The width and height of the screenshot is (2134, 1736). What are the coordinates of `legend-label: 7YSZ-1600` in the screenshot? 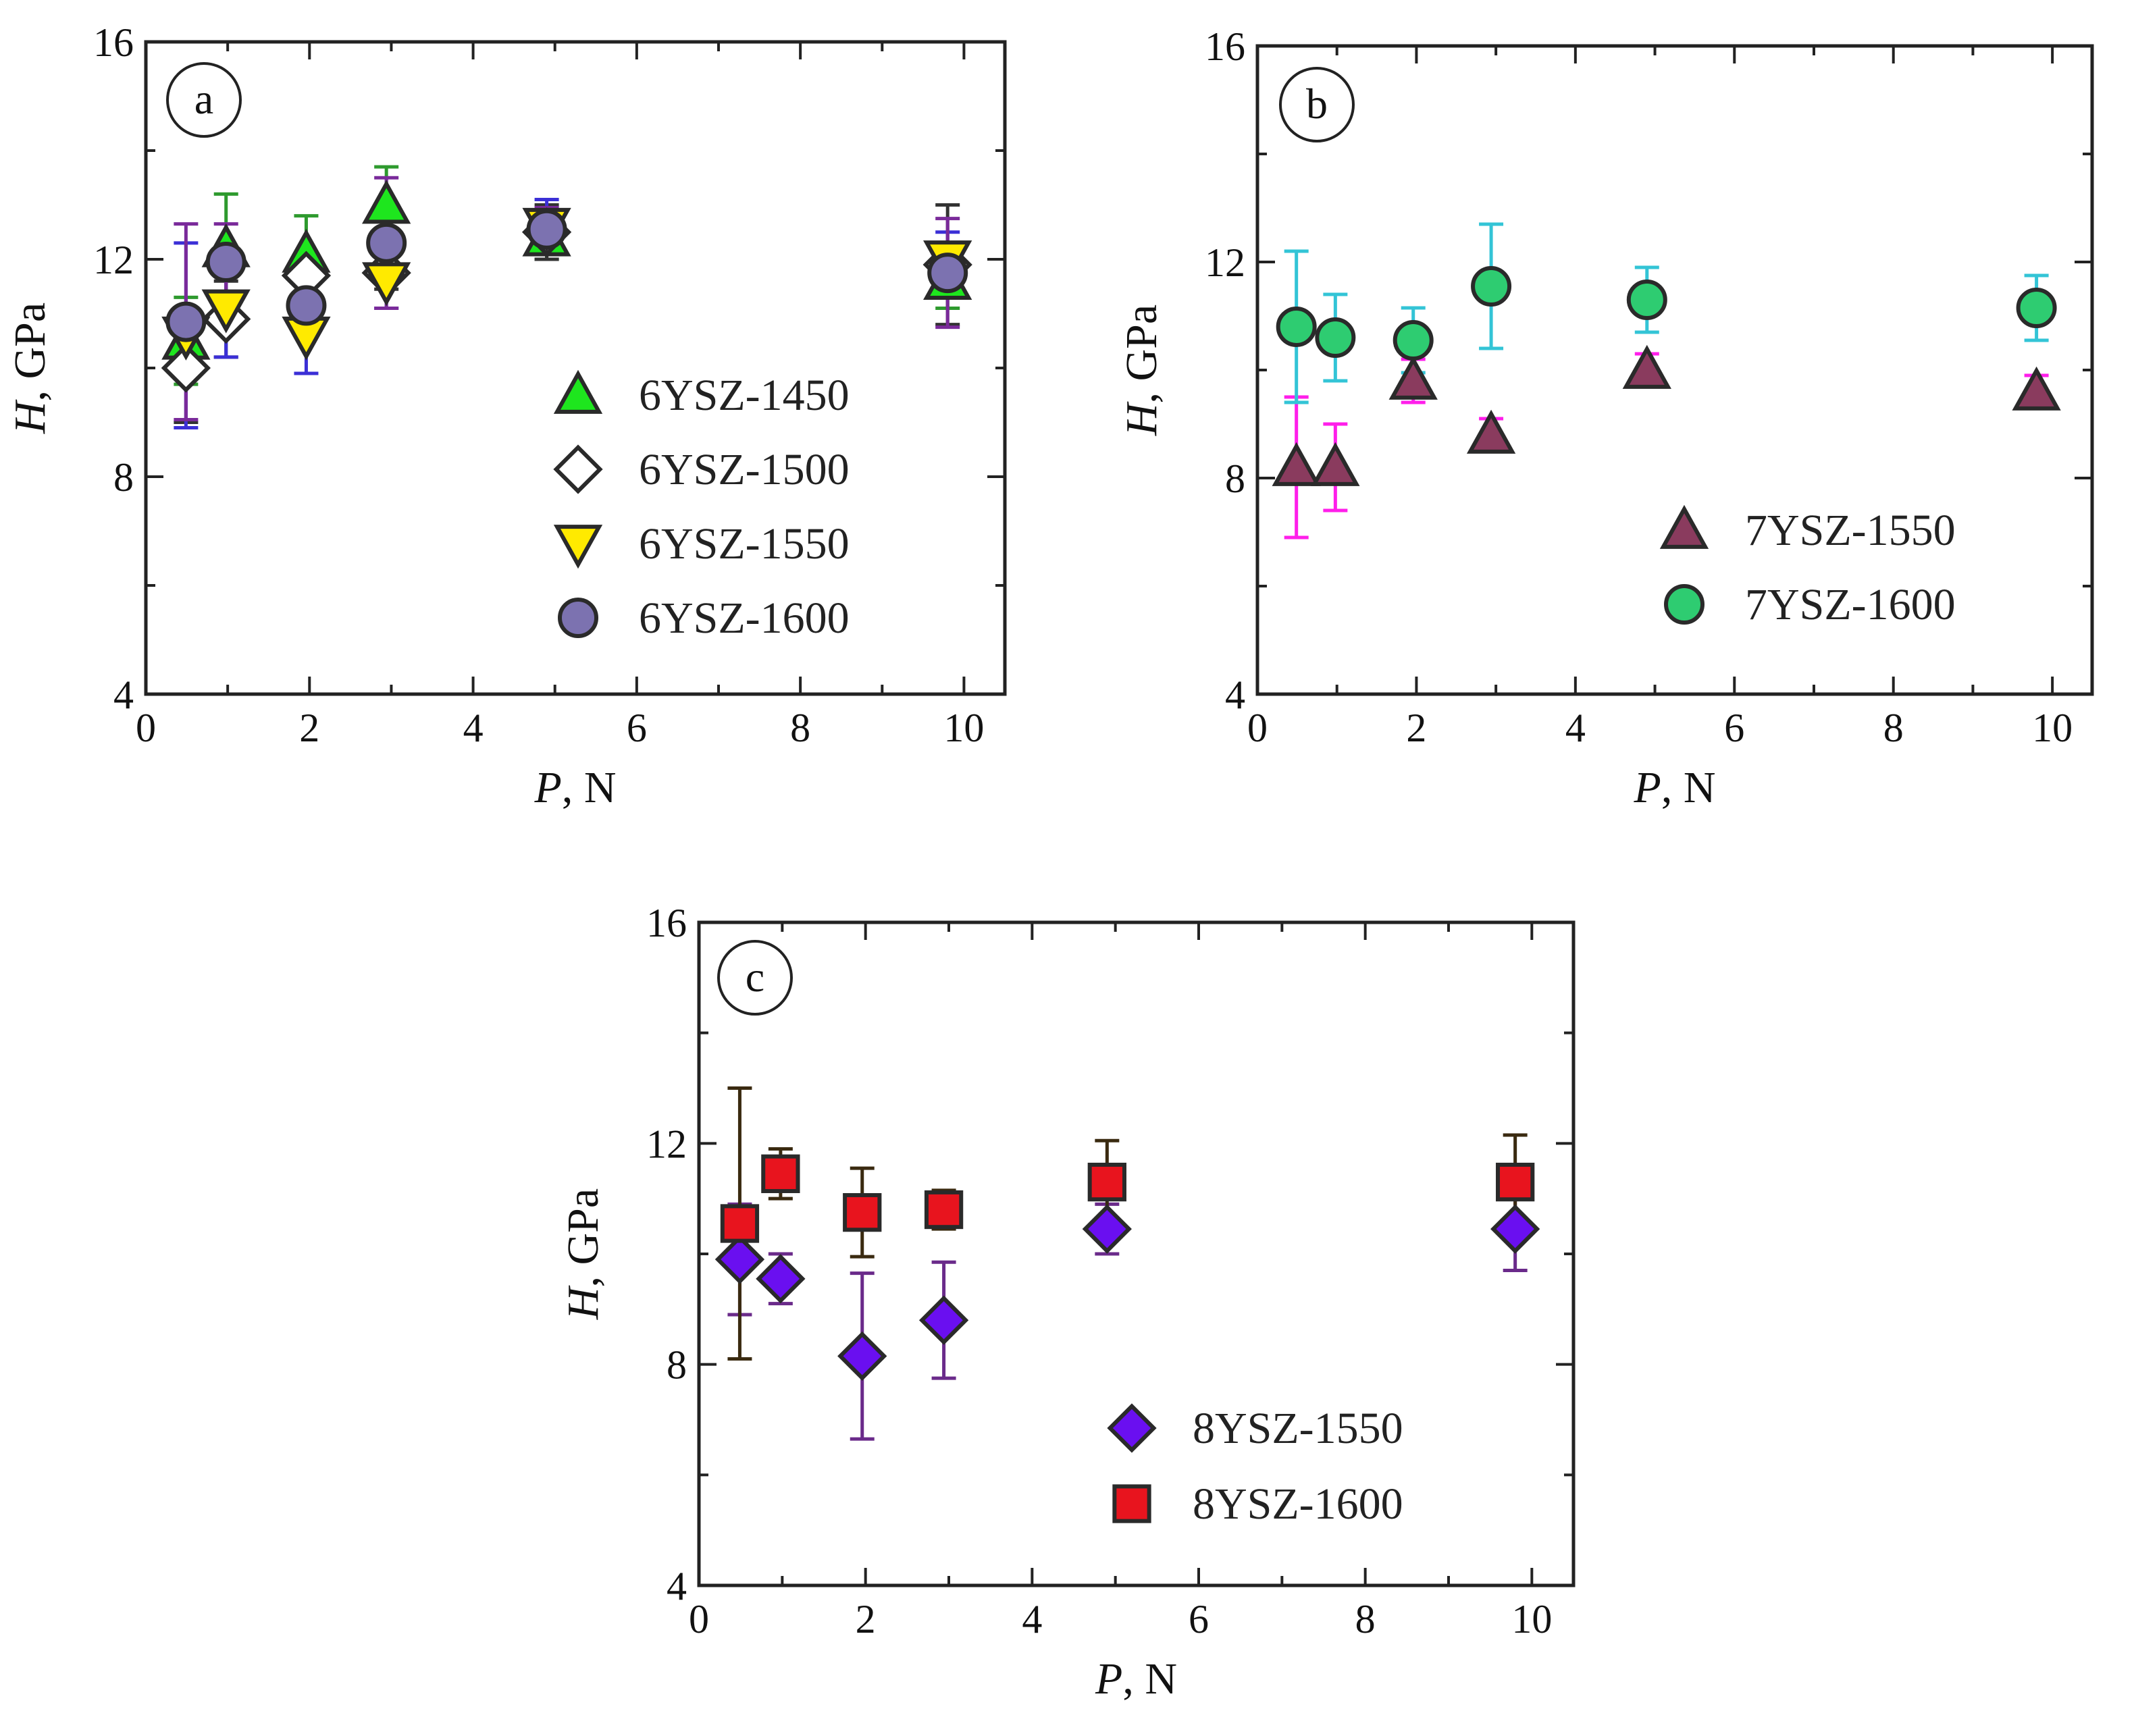 It's located at (1851, 604).